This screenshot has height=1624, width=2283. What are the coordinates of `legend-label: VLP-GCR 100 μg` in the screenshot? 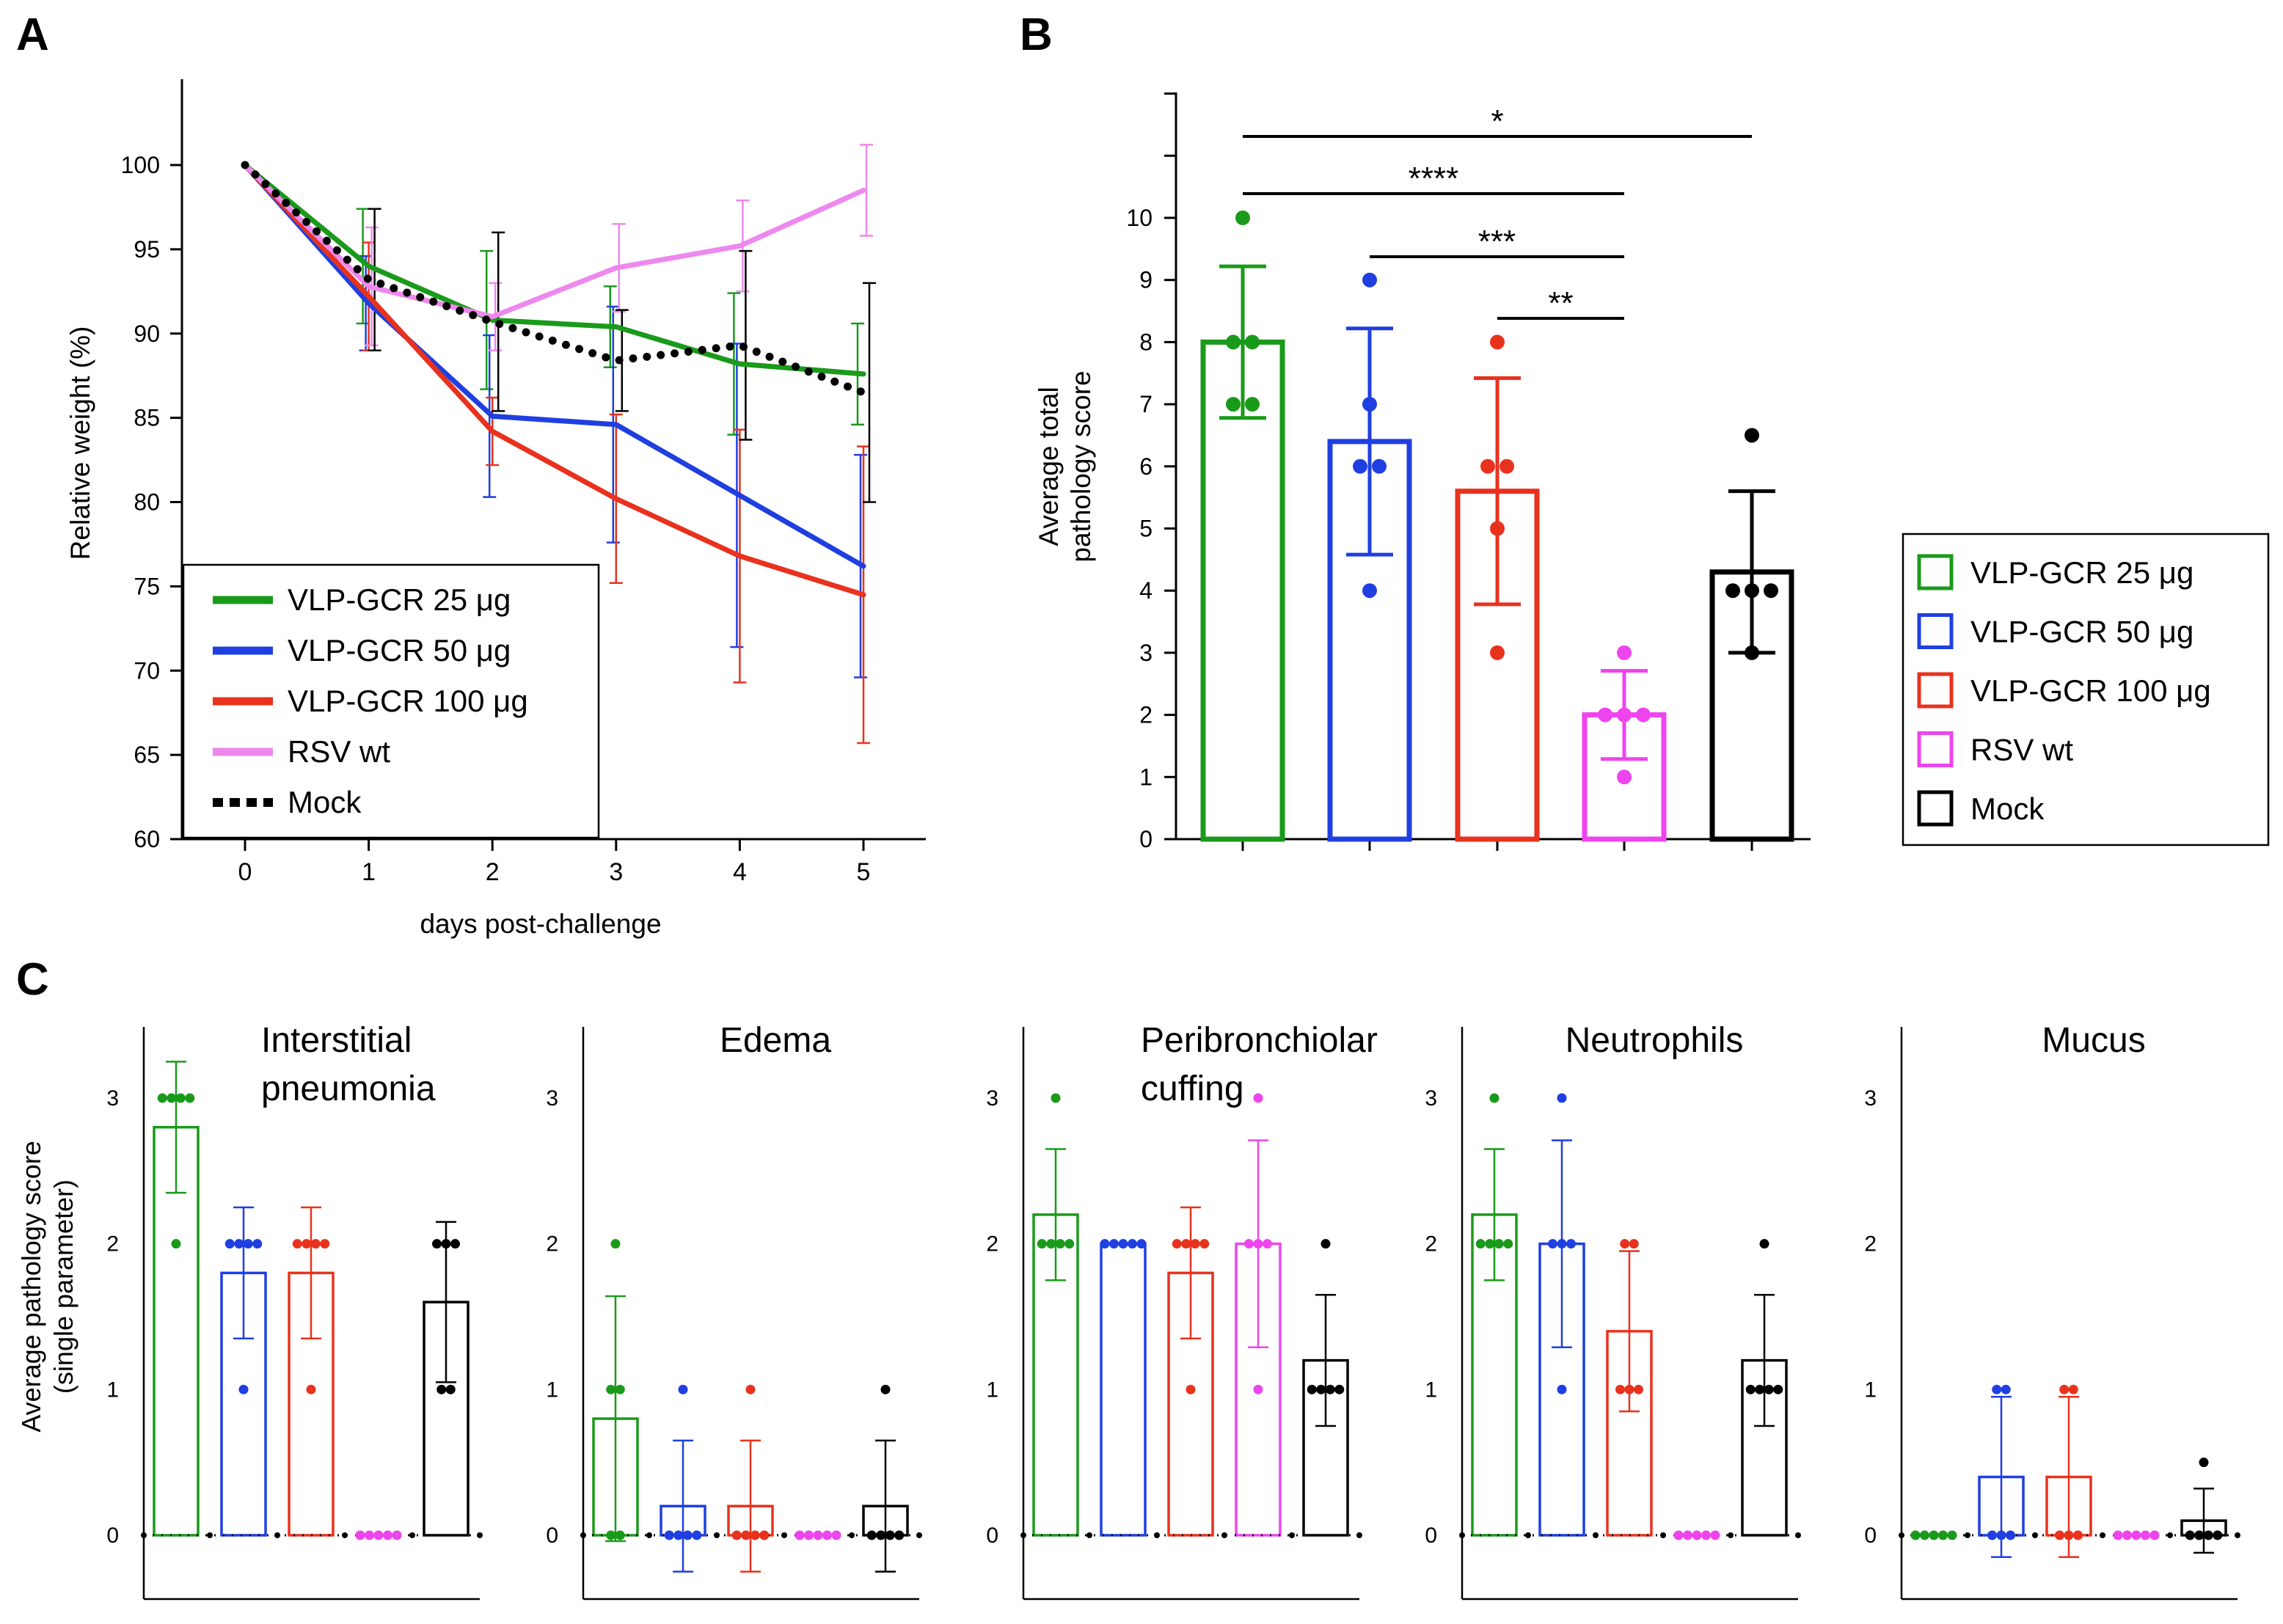 It's located at (2090, 690).